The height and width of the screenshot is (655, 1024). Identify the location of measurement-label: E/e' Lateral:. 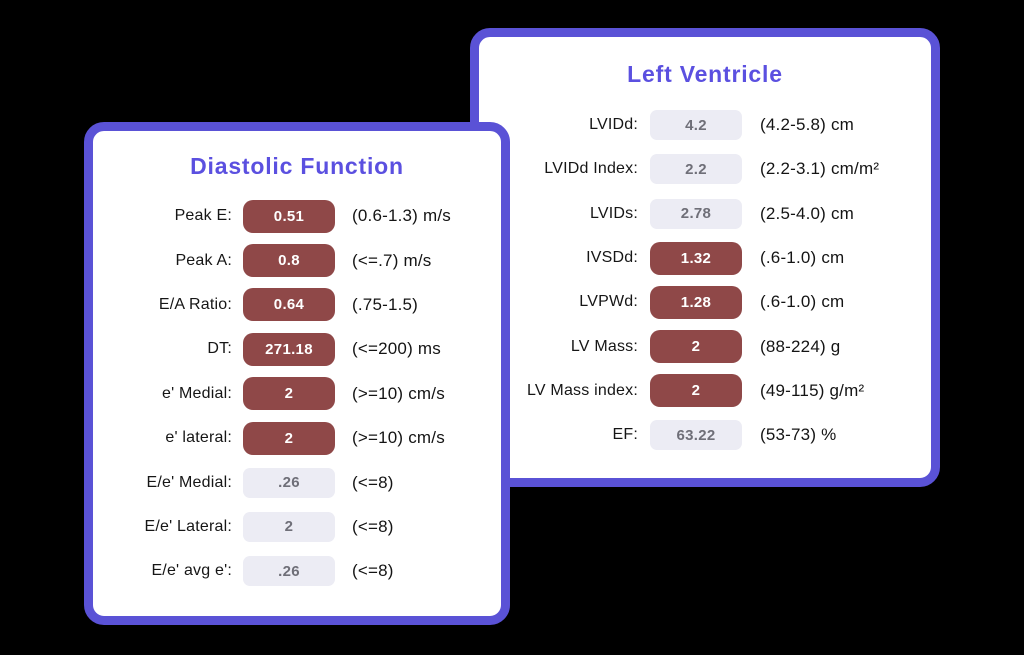
(188, 526).